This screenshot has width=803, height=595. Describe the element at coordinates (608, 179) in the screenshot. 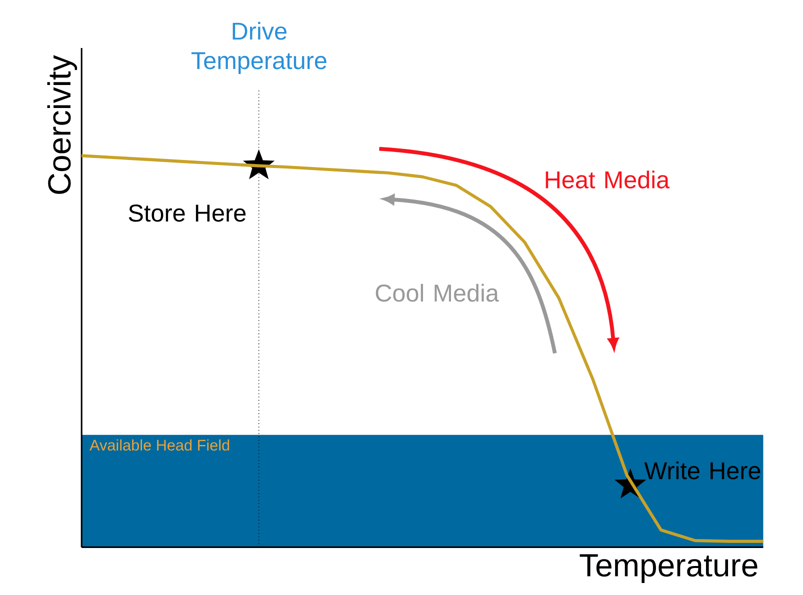

I see `annotation: Heat Media` at that location.